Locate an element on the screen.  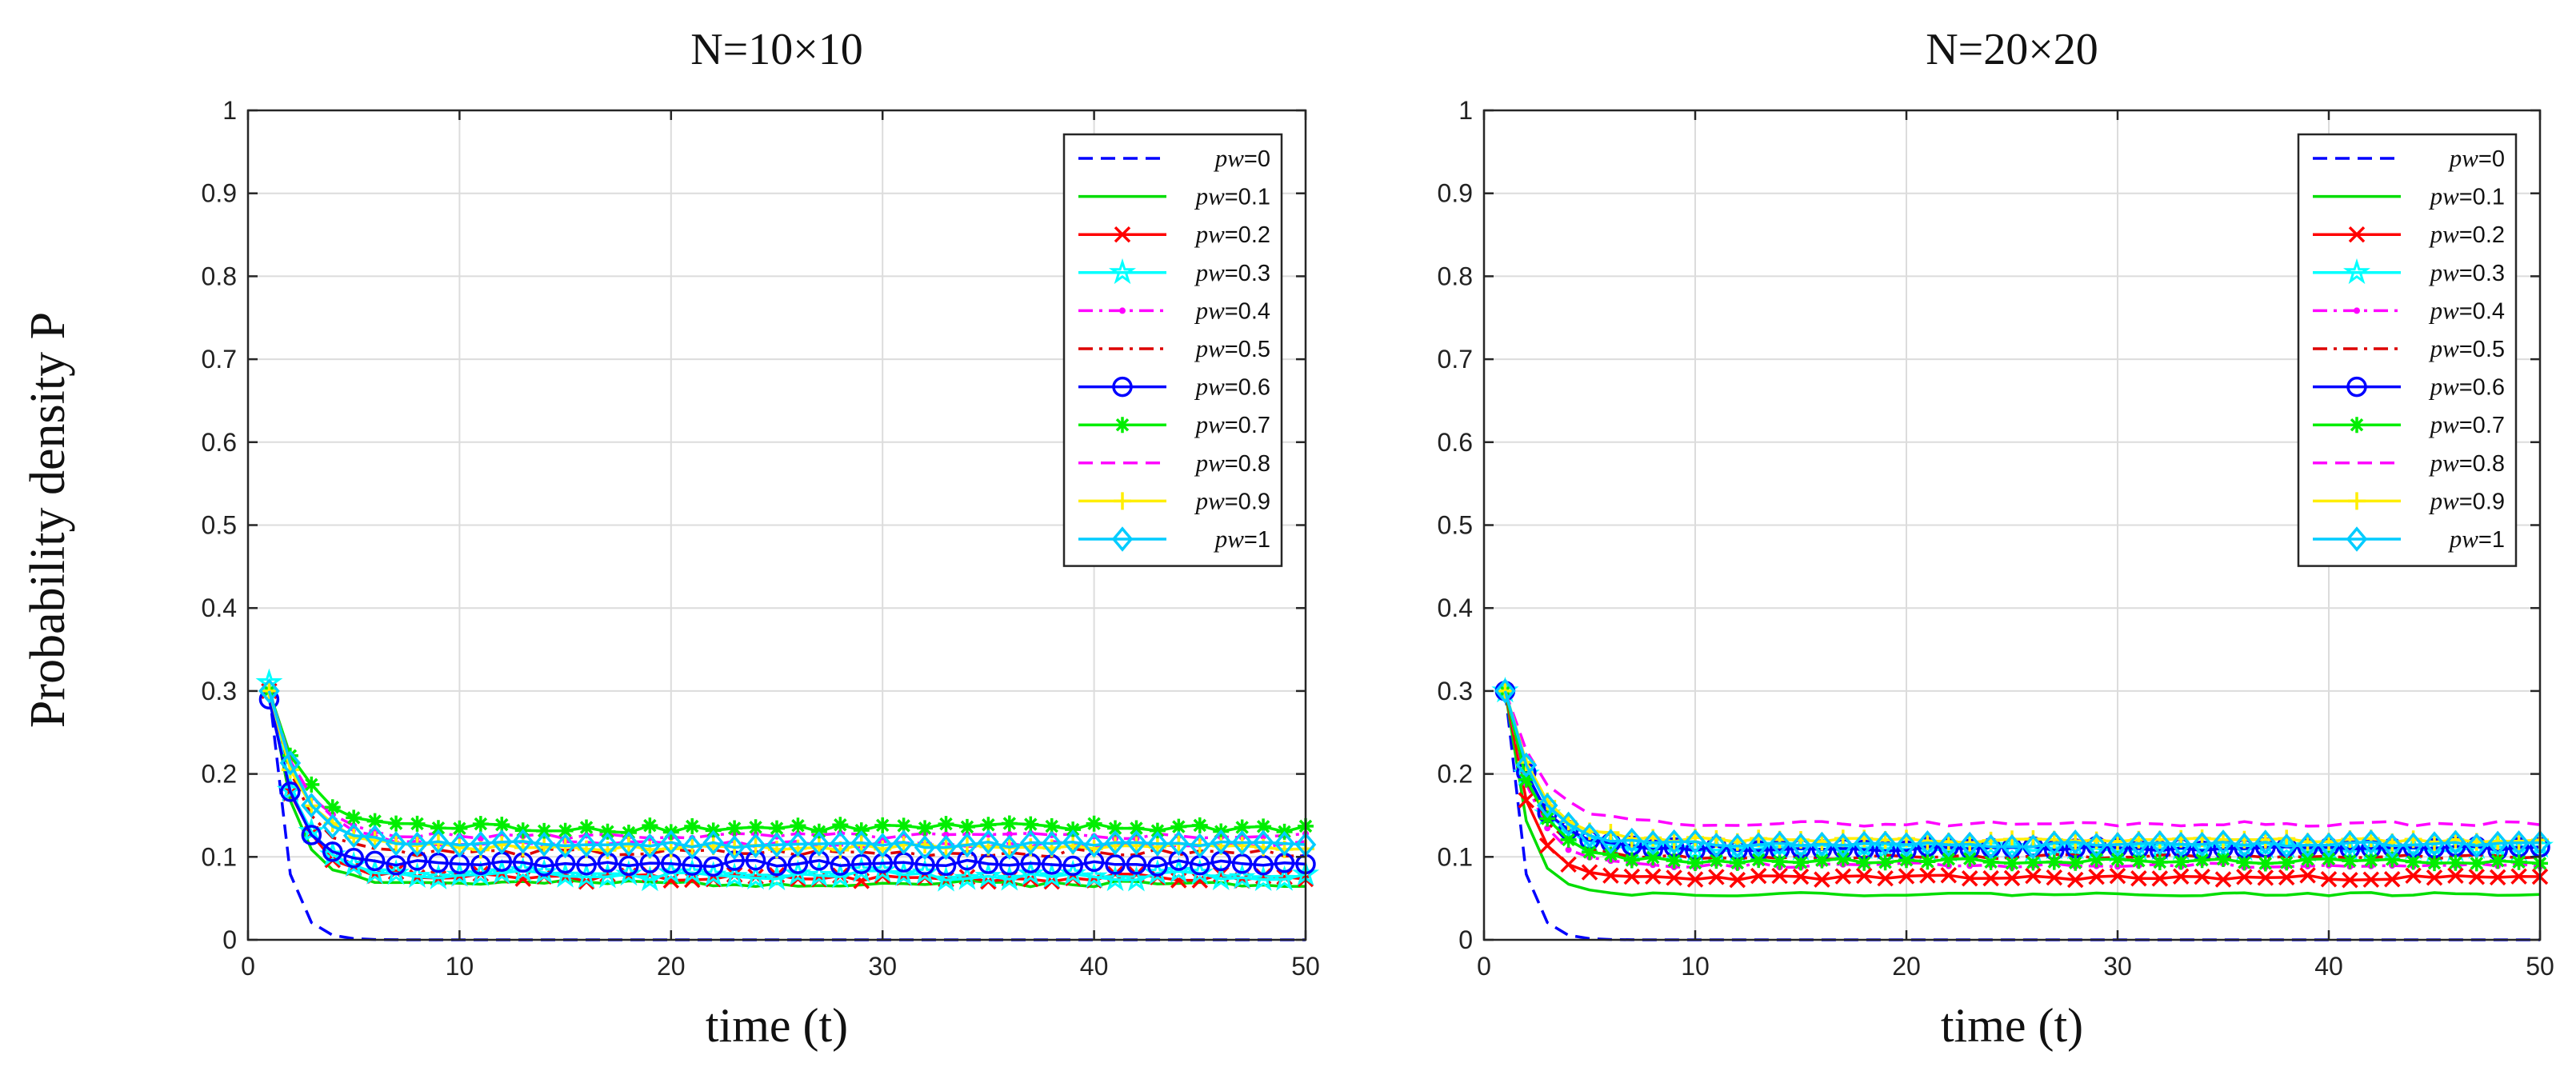
legend-label: pw=0.3 is located at coordinates (1232, 272).